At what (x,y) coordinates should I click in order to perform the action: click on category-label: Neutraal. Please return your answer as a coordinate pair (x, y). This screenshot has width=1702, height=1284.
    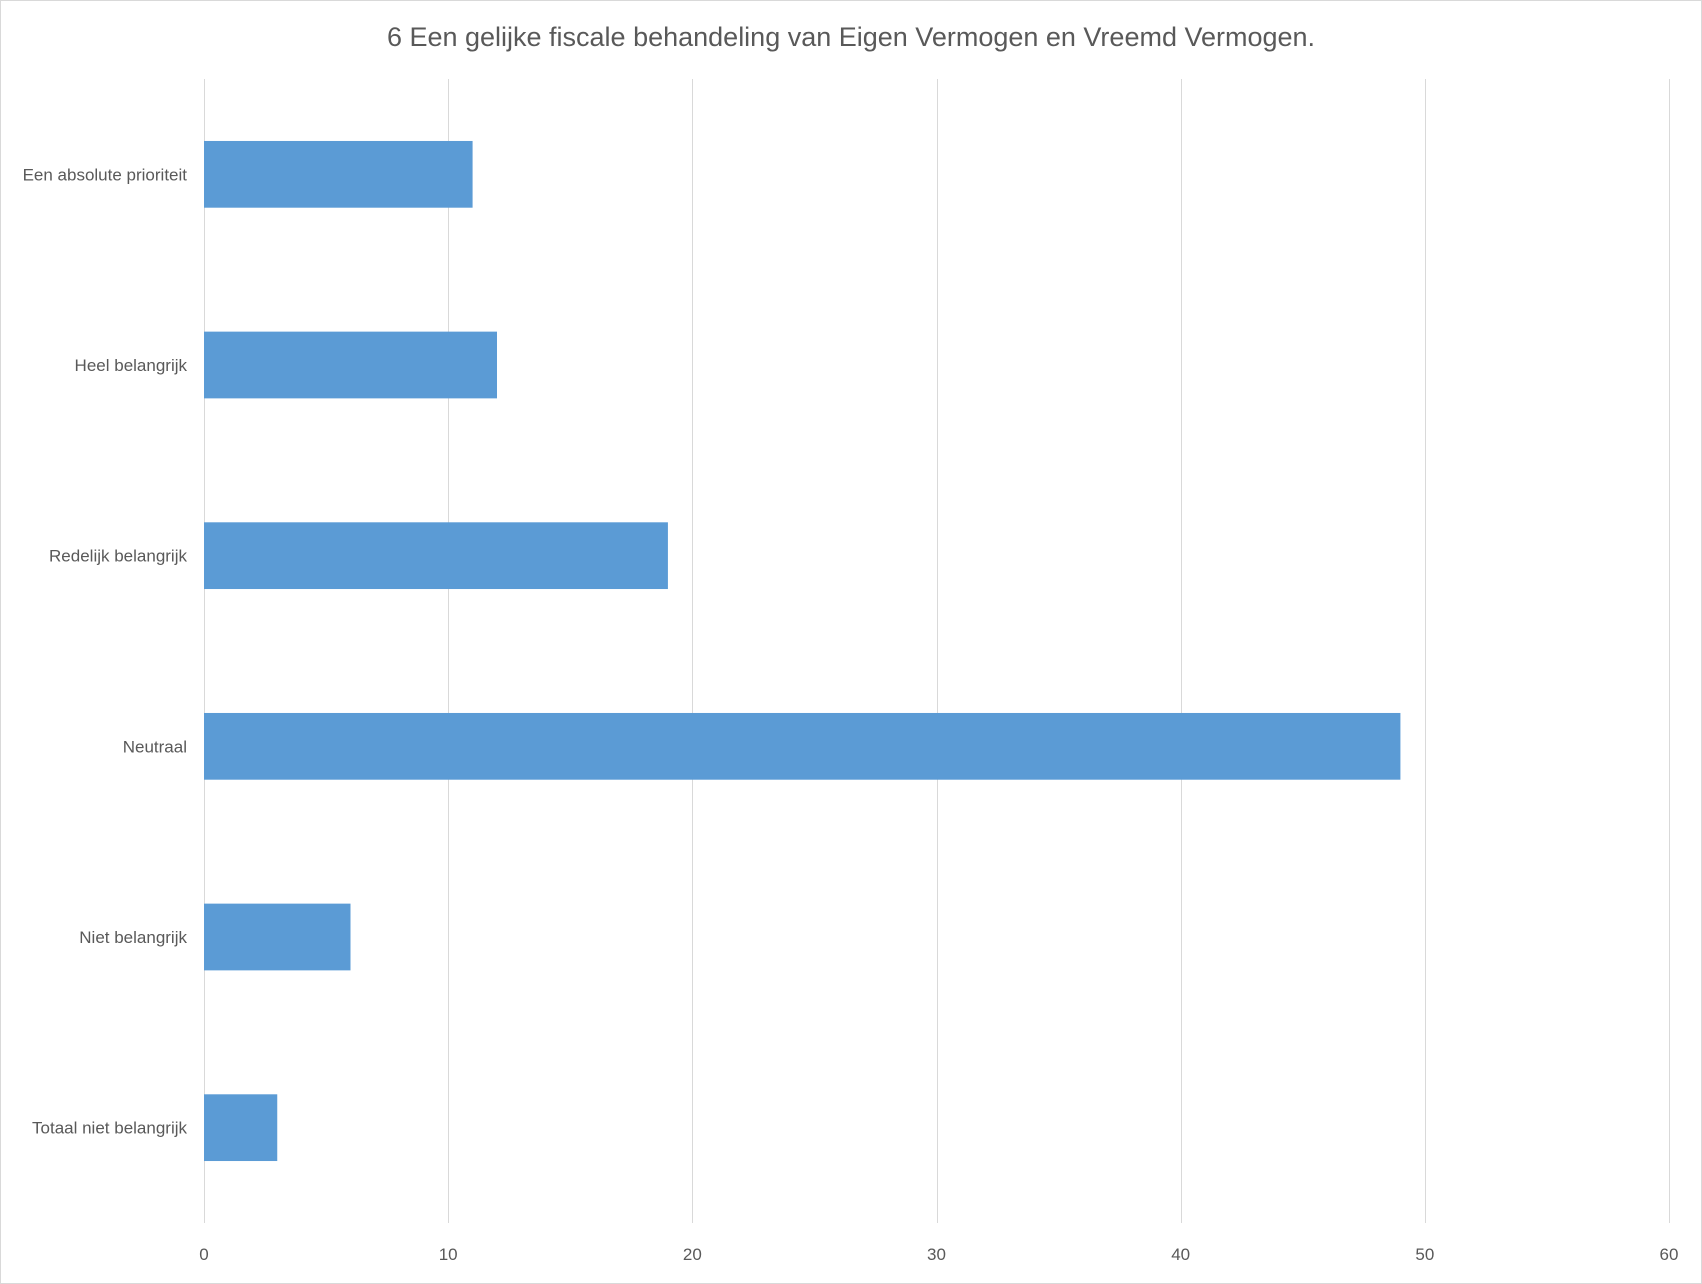
    Looking at the image, I should click on (155, 746).